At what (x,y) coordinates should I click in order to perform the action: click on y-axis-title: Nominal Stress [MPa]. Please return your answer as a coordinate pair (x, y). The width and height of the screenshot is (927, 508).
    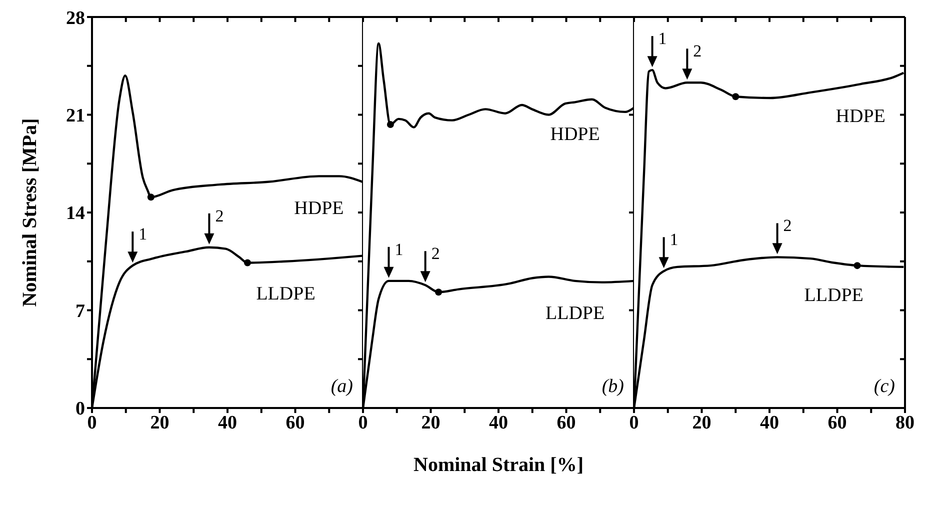
    Looking at the image, I should click on (30, 212).